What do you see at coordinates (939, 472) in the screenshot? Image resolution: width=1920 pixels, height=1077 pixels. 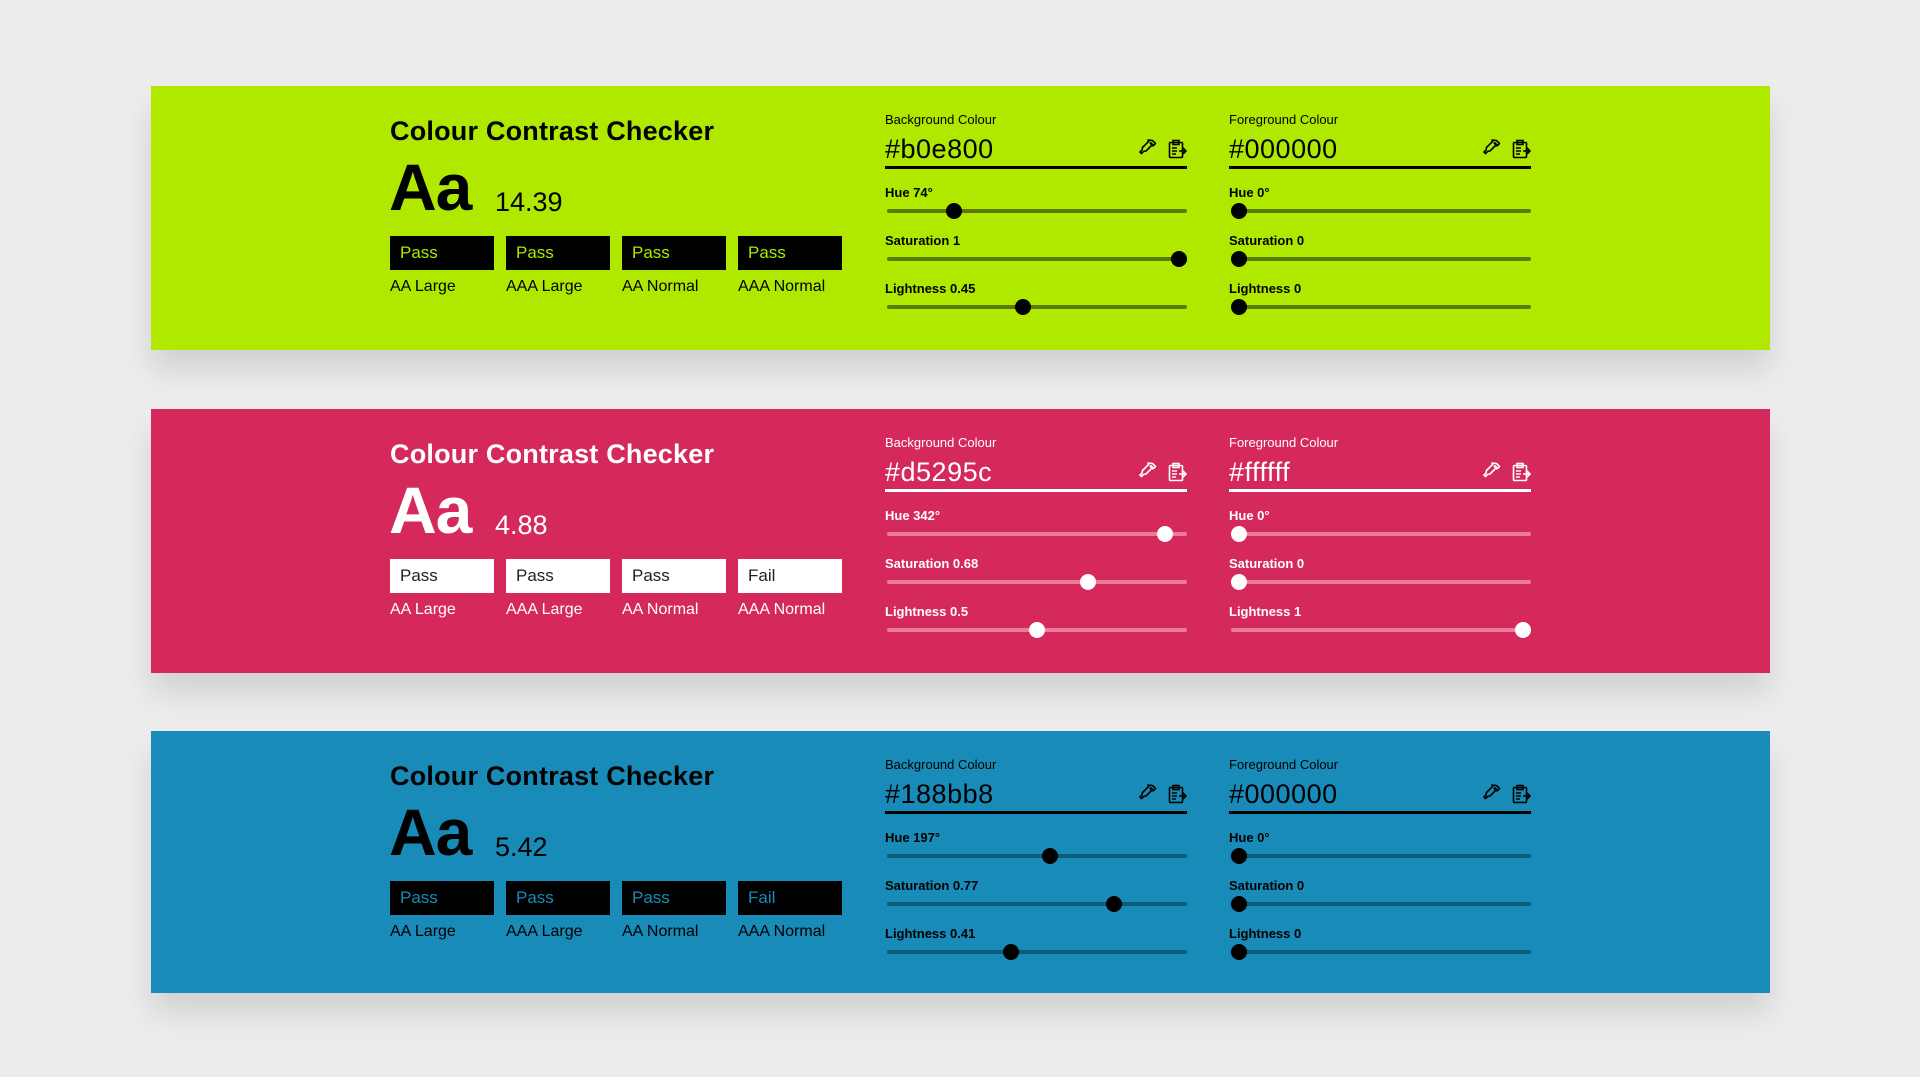 I see `bg-hex-value: #d5295c` at bounding box center [939, 472].